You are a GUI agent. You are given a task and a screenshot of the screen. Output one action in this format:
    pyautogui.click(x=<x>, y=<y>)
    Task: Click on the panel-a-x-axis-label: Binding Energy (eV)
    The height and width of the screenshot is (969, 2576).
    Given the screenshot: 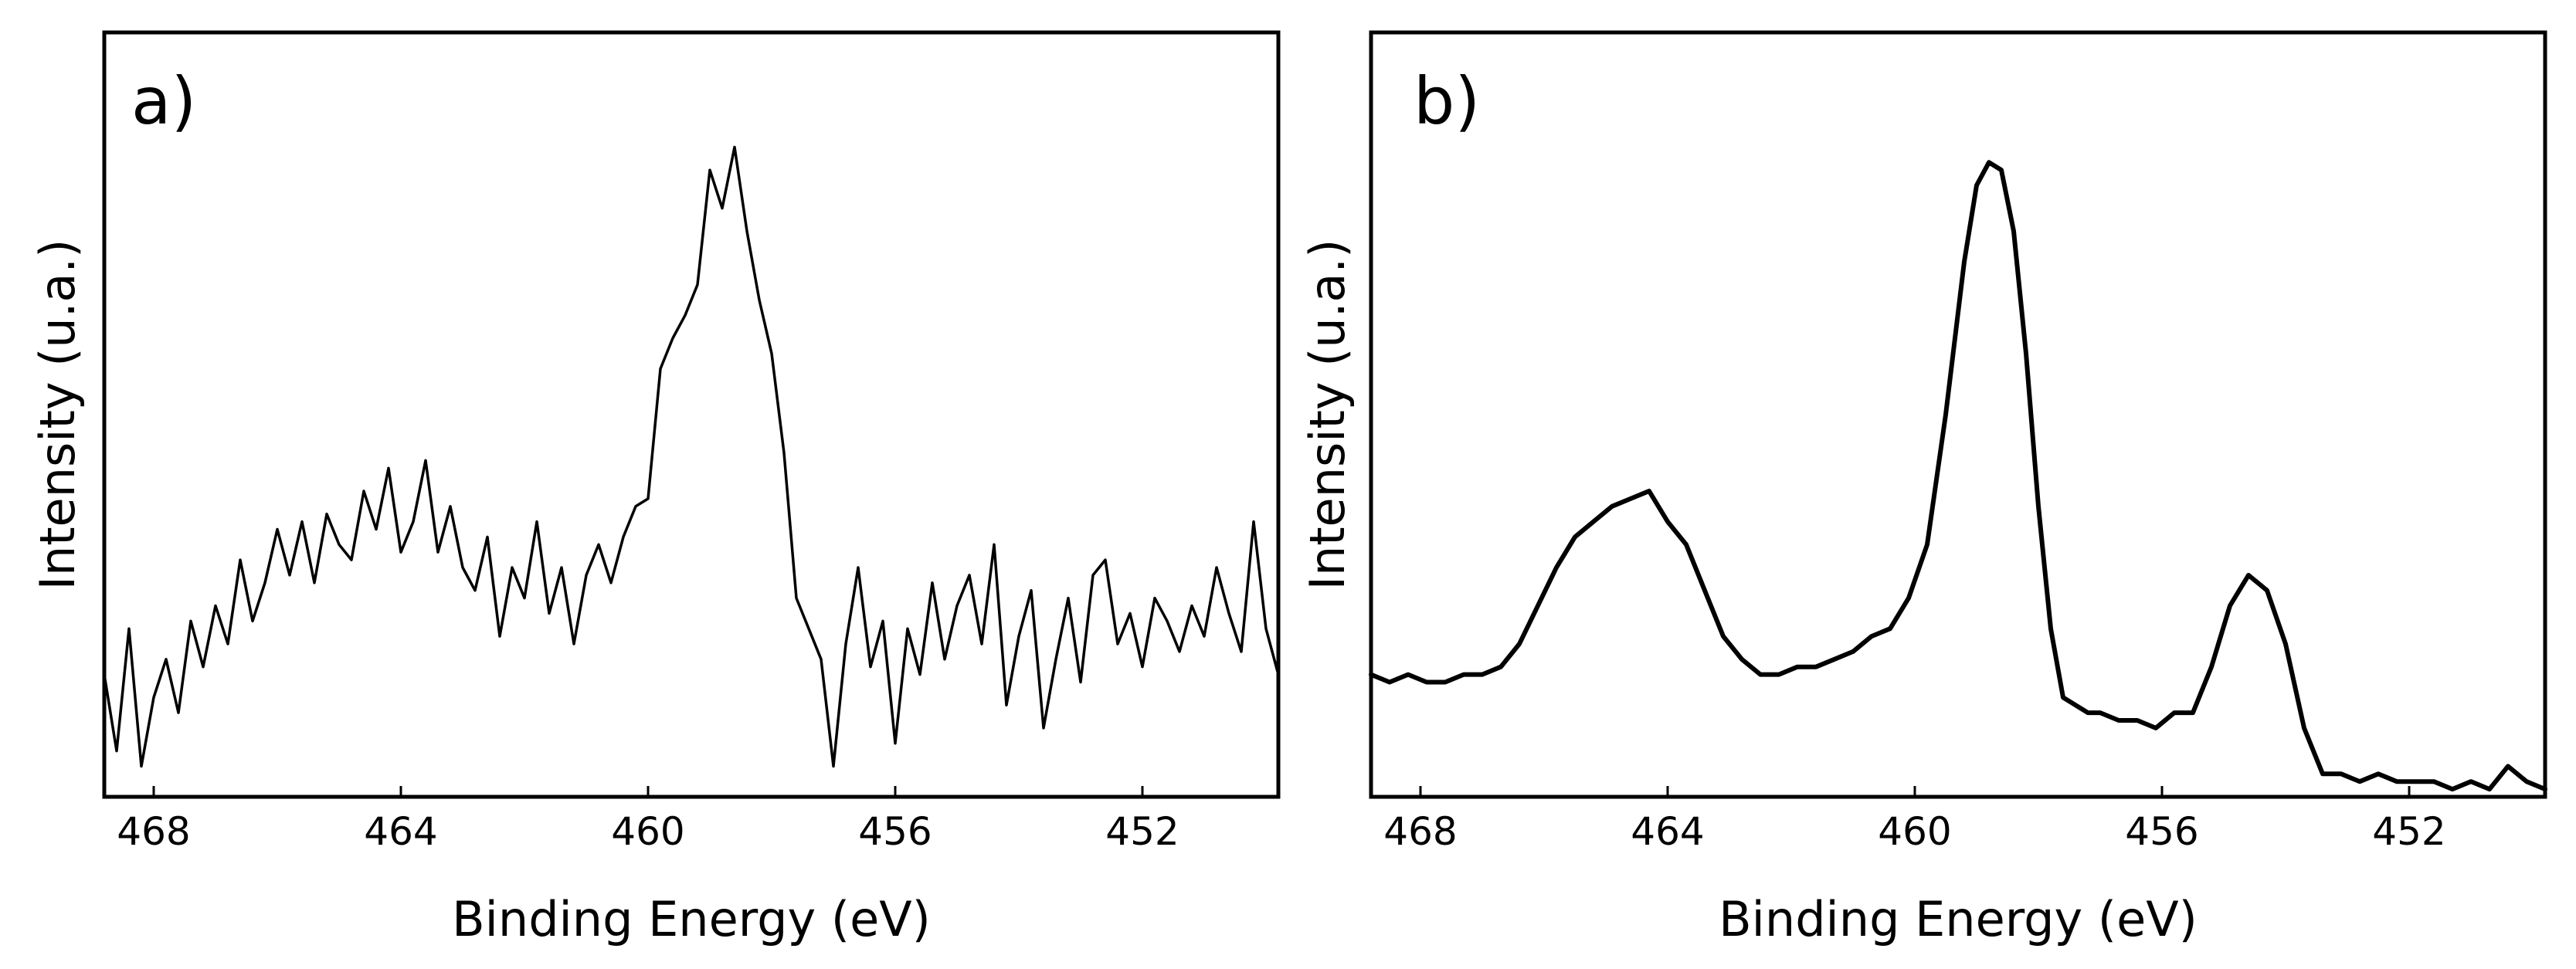 What is the action you would take?
    pyautogui.click(x=691, y=919)
    